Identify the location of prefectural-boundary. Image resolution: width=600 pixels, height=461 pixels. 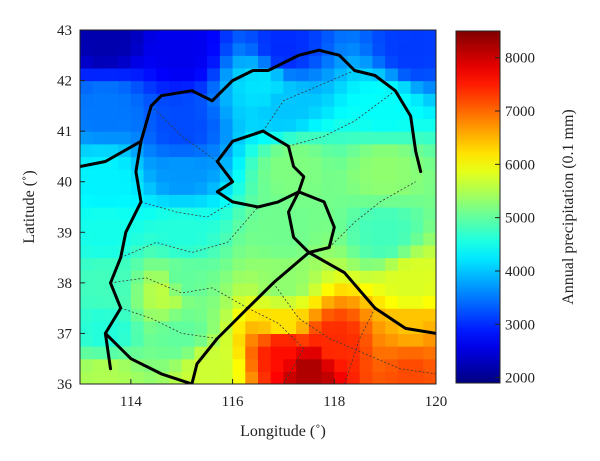
(169, 323).